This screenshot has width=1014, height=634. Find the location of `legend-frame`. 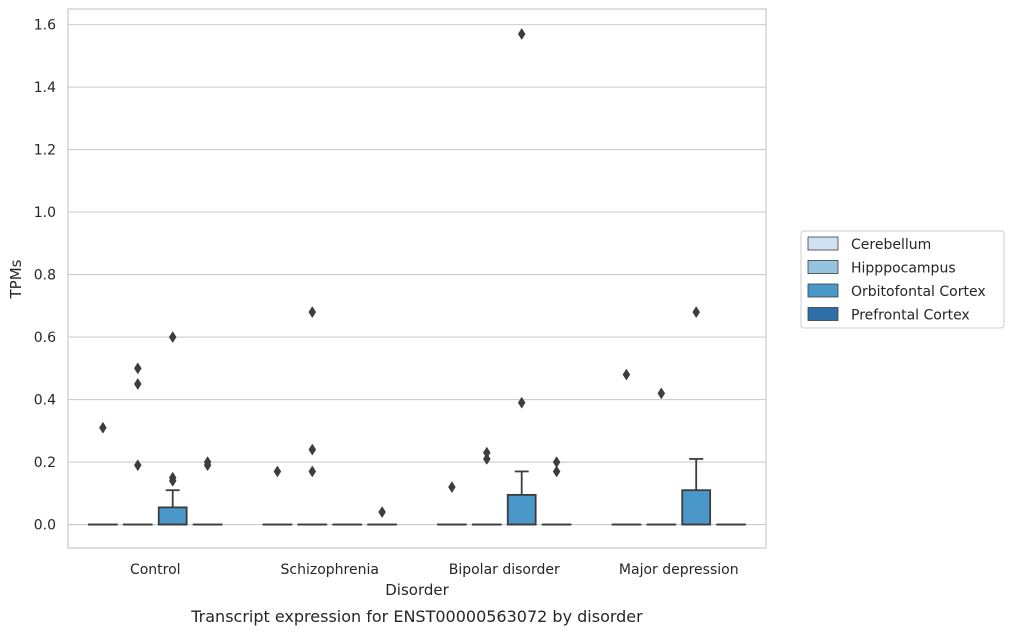

legend-frame is located at coordinates (902, 279).